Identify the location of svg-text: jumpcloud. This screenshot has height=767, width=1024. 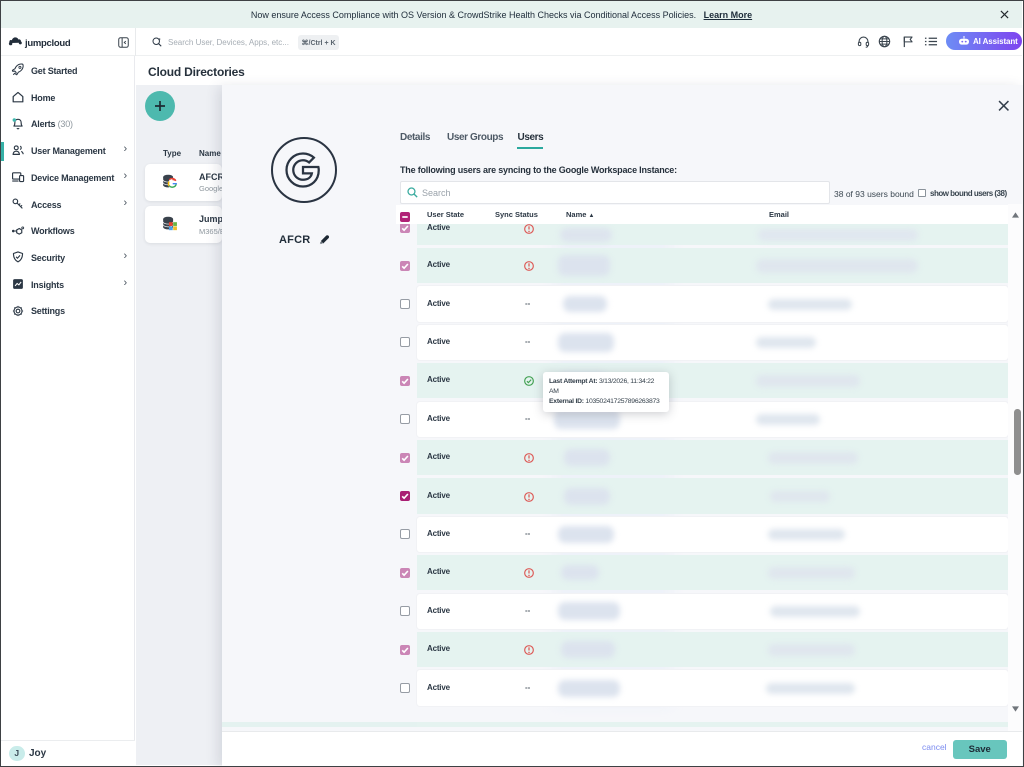
(47, 43).